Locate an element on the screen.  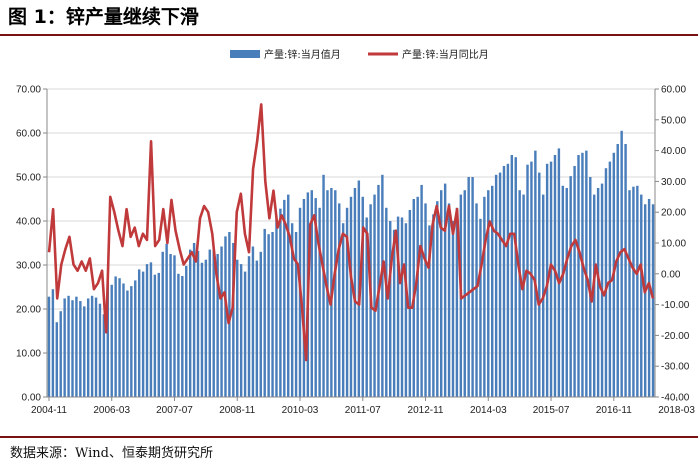
legend-line-label: 产量:锌:当月同比月 is located at coordinates (445, 54).